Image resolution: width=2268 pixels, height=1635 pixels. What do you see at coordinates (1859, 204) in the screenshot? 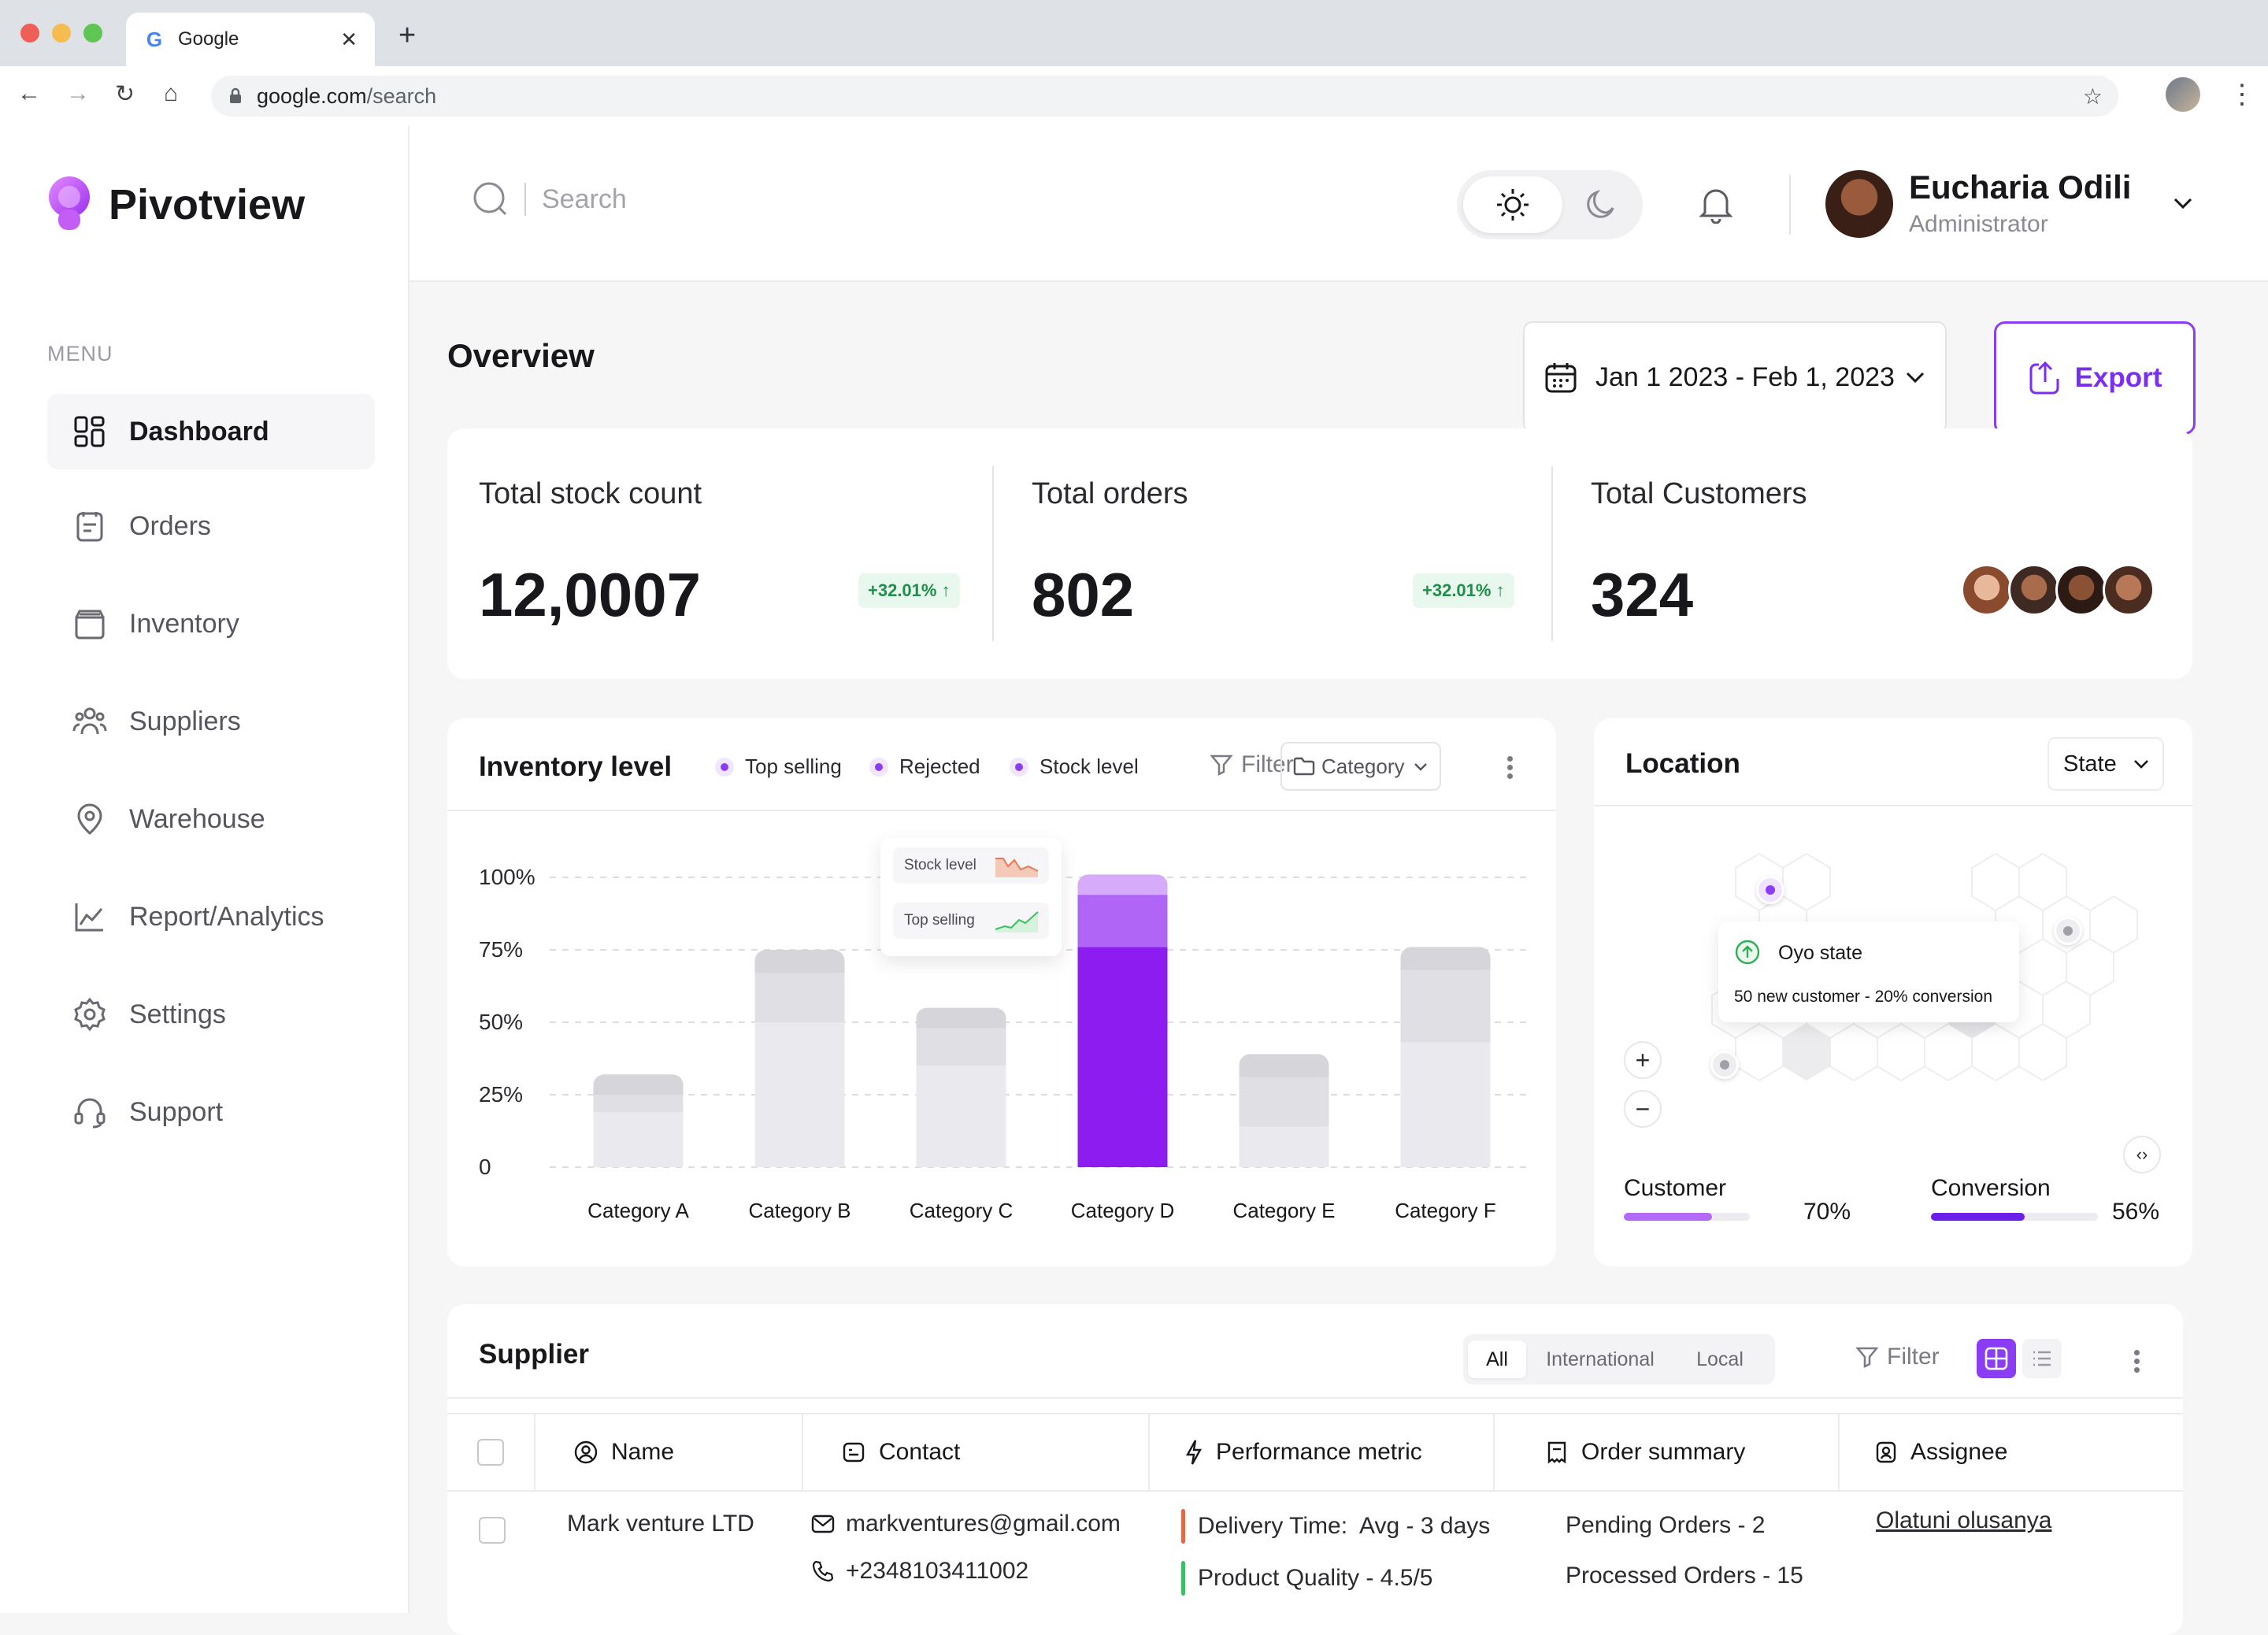
I see `user-avatar` at bounding box center [1859, 204].